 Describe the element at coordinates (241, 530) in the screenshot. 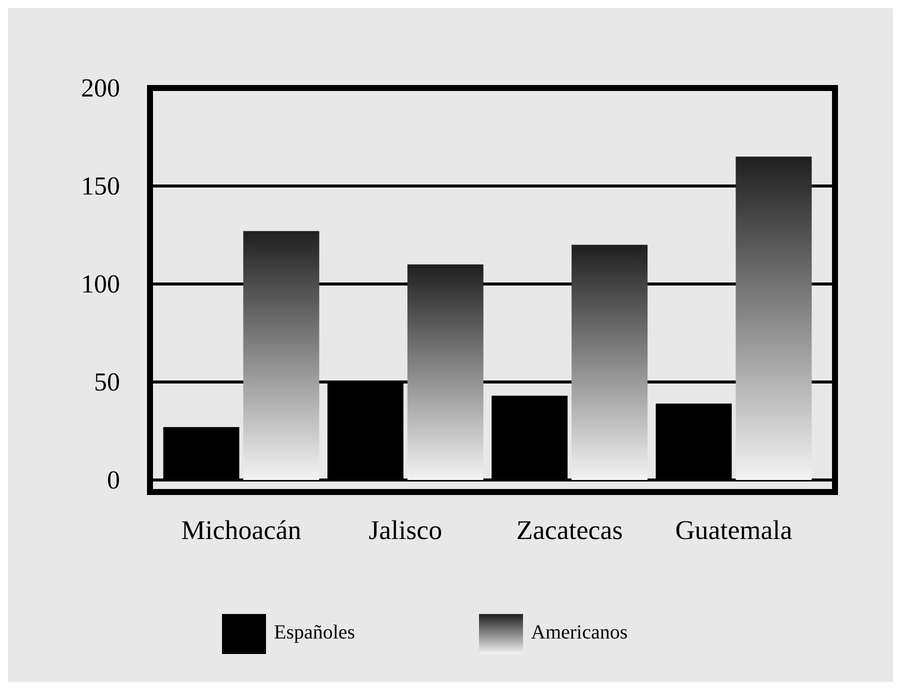

I see `x-tick-label: Michoacán` at that location.